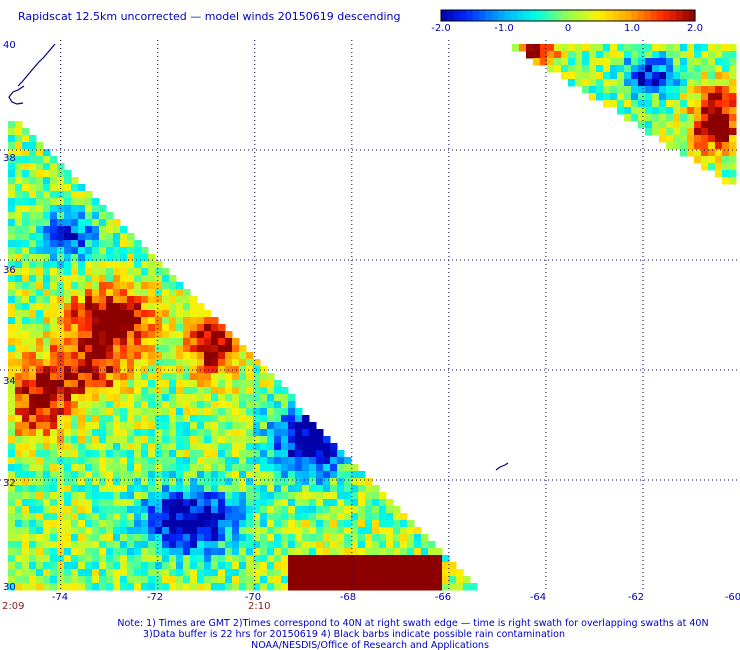  What do you see at coordinates (632, 28) in the screenshot?
I see `colorbar-label-pos1: 1.0` at bounding box center [632, 28].